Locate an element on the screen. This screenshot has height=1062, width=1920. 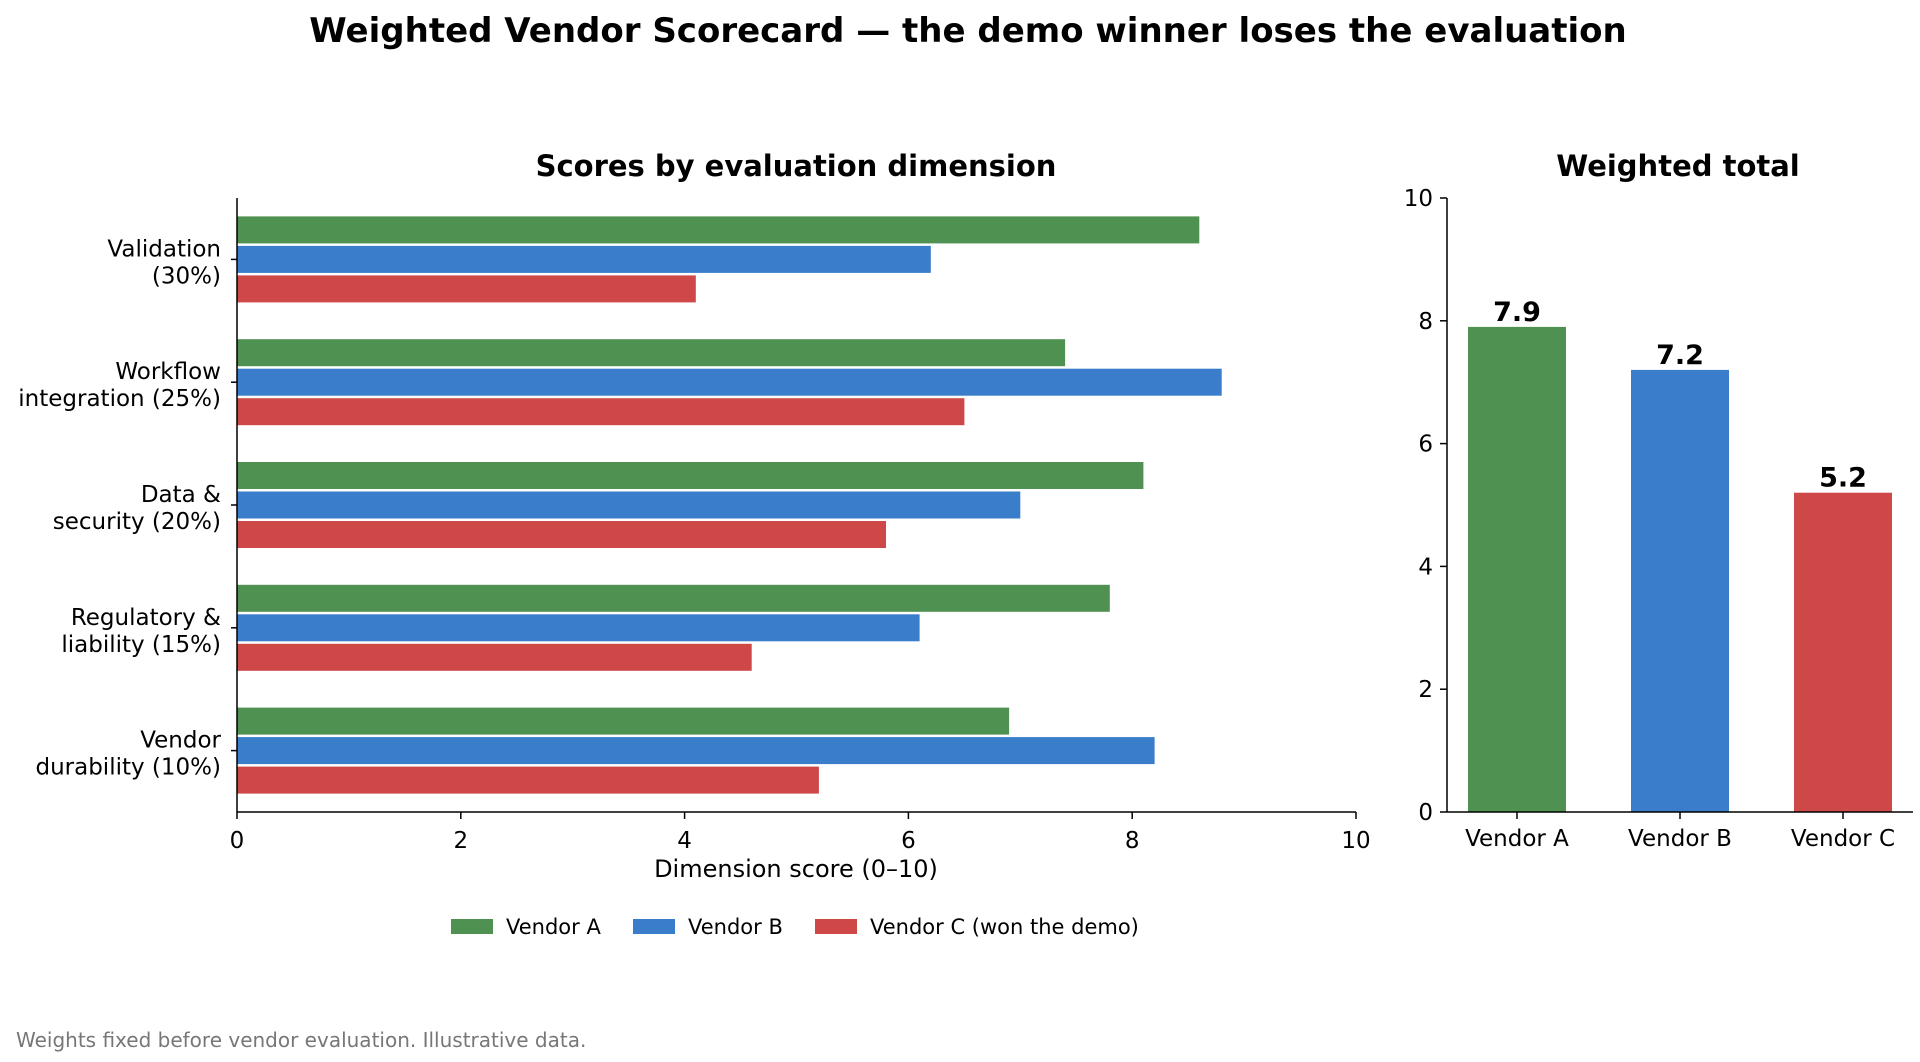
legend-swatch-vendor-c is located at coordinates (836, 926).